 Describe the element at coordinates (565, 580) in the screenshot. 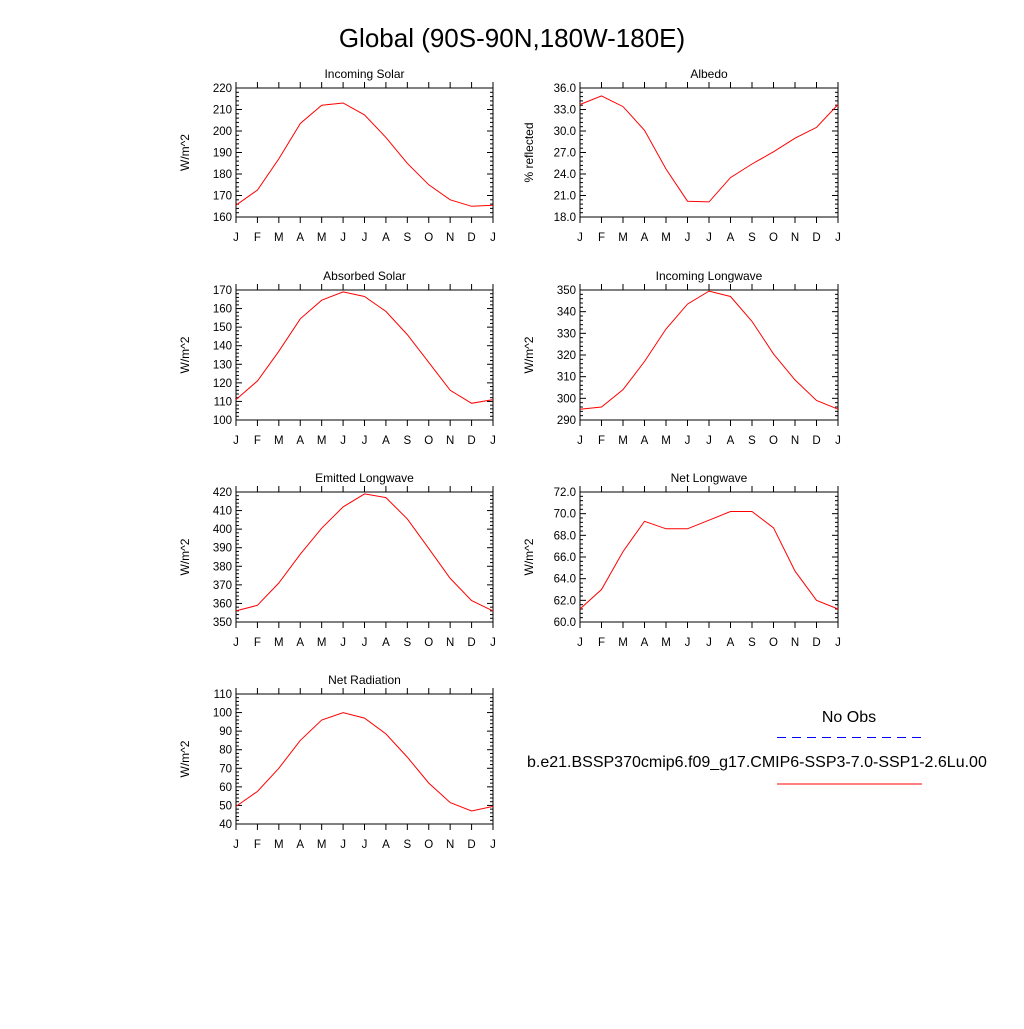

I see `y-tick-label: 64.0` at that location.